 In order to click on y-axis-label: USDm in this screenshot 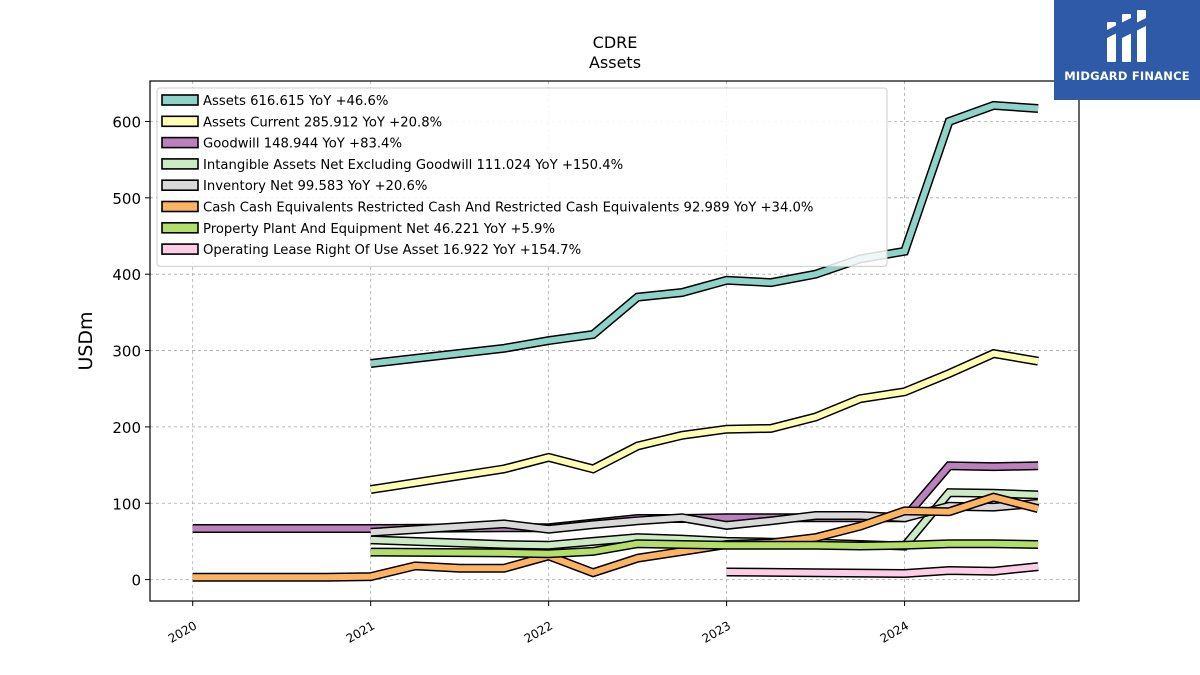, I will do `click(86, 340)`.